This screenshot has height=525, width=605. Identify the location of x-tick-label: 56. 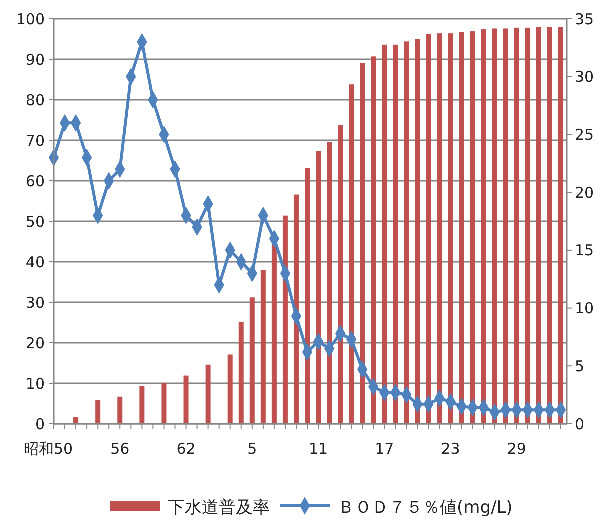
(120, 449).